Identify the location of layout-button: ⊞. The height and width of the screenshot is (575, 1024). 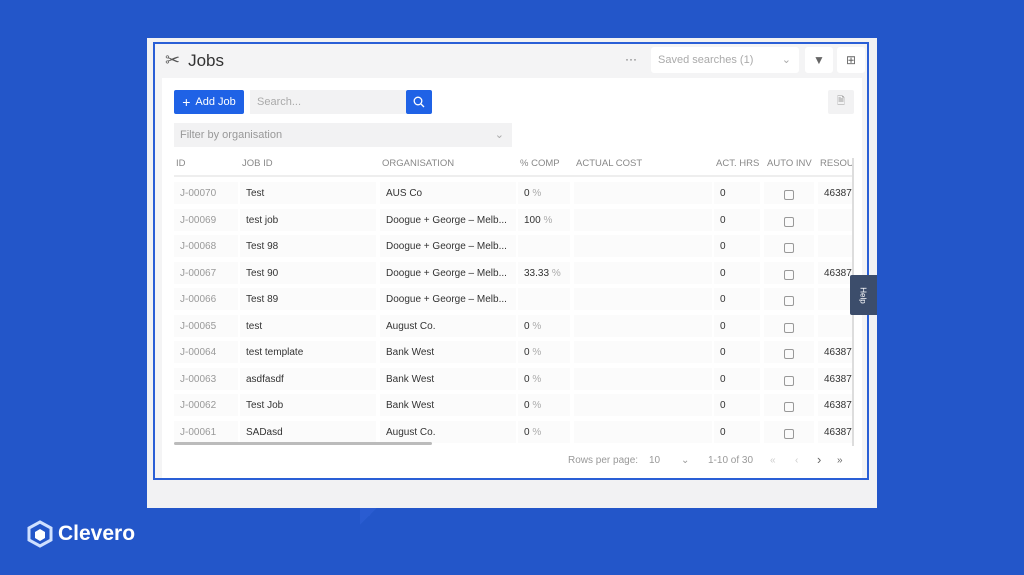
(851, 60).